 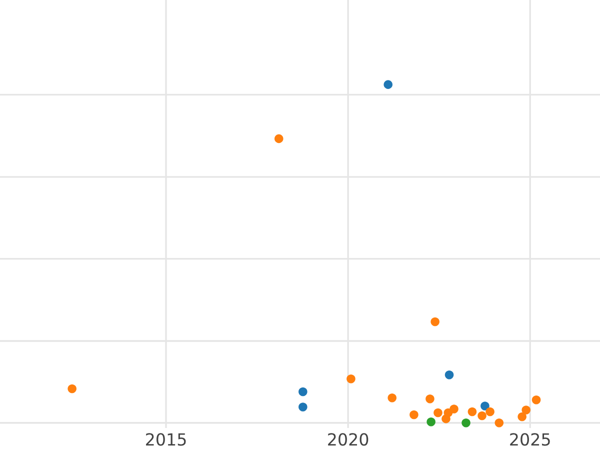 I want to click on x-tick-label: 2015, so click(x=166, y=439).